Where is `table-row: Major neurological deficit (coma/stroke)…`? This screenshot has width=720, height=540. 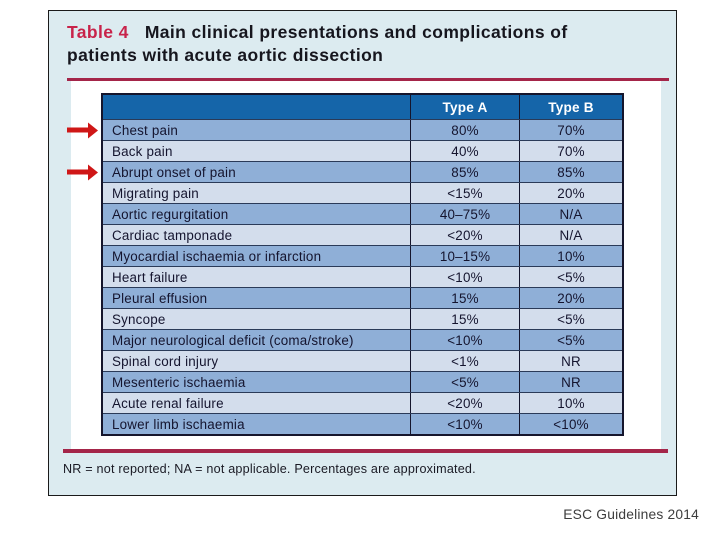 table-row: Major neurological deficit (coma/stroke)… is located at coordinates (362, 339).